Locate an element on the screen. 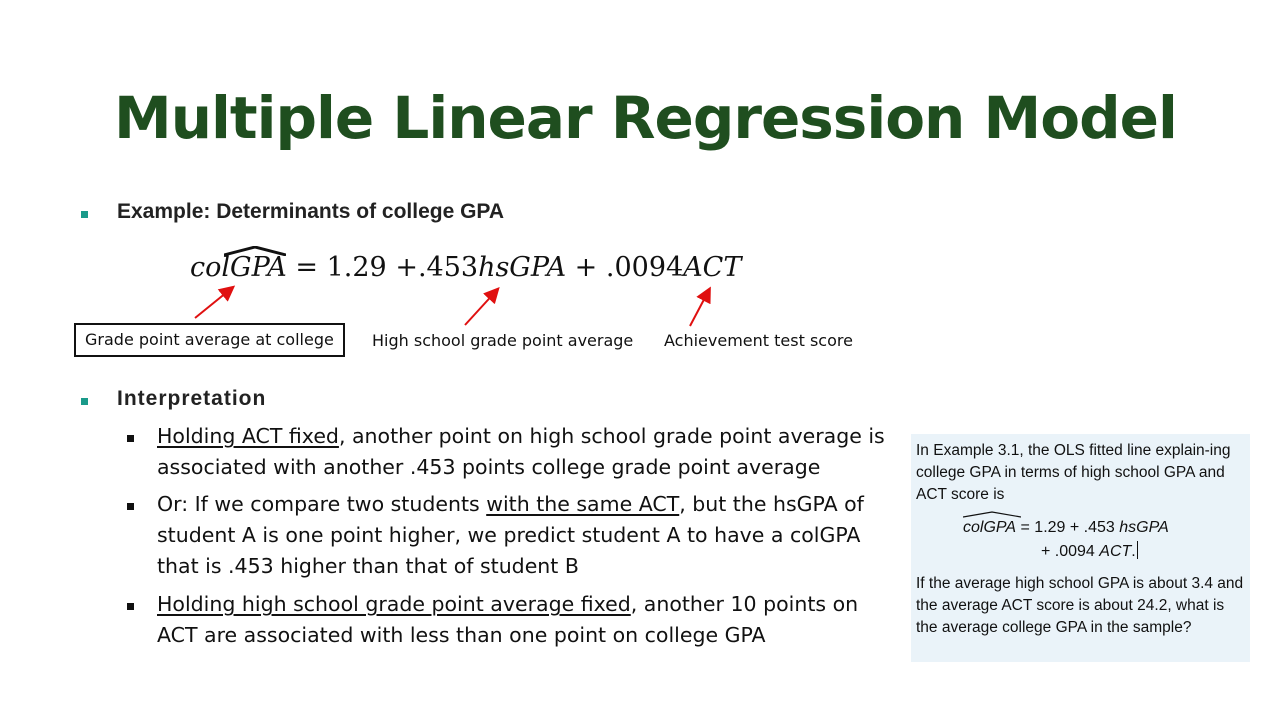  label-act: Achievement test score is located at coordinates (758, 340).